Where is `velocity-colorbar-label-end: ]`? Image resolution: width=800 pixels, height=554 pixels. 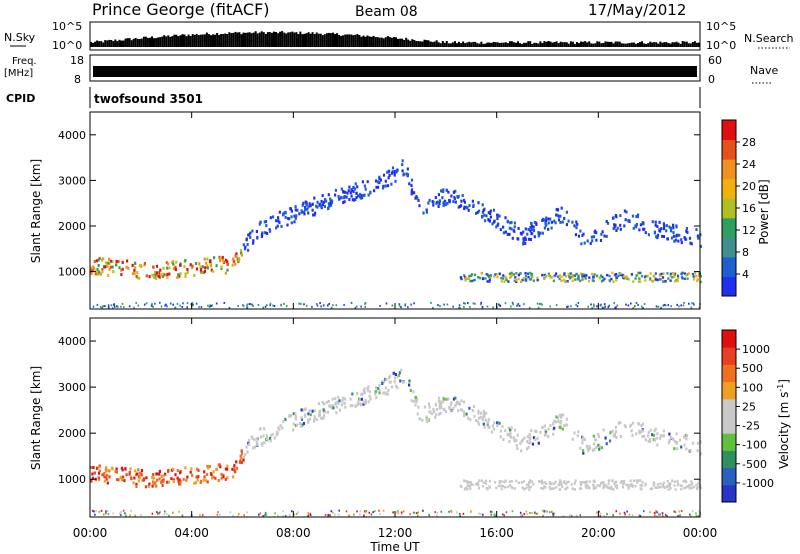 velocity-colorbar-label-end: ] is located at coordinates (784, 381).